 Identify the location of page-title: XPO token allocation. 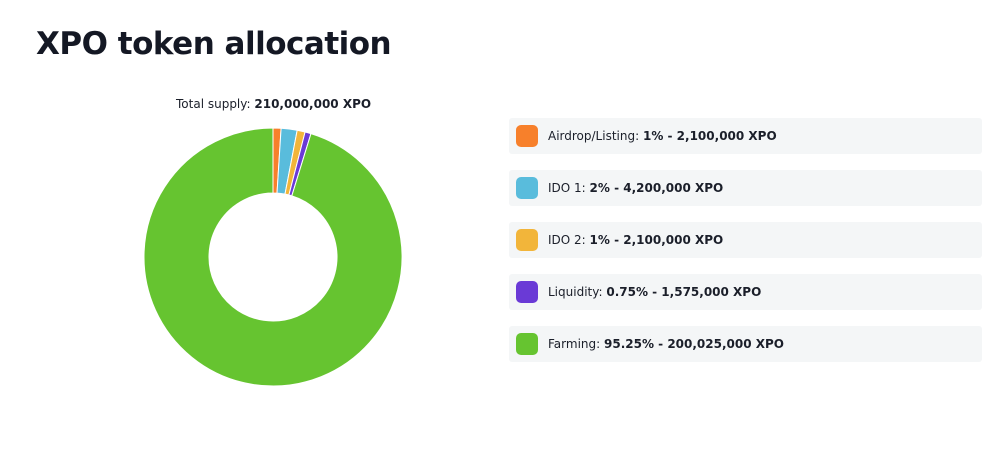
(214, 44).